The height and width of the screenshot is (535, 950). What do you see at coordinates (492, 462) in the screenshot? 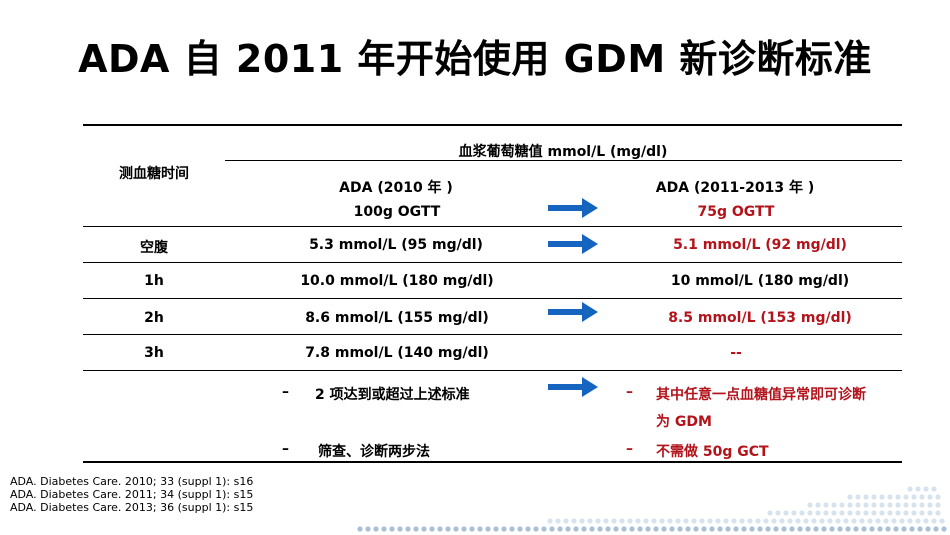
I see `table-bottom-rule` at bounding box center [492, 462].